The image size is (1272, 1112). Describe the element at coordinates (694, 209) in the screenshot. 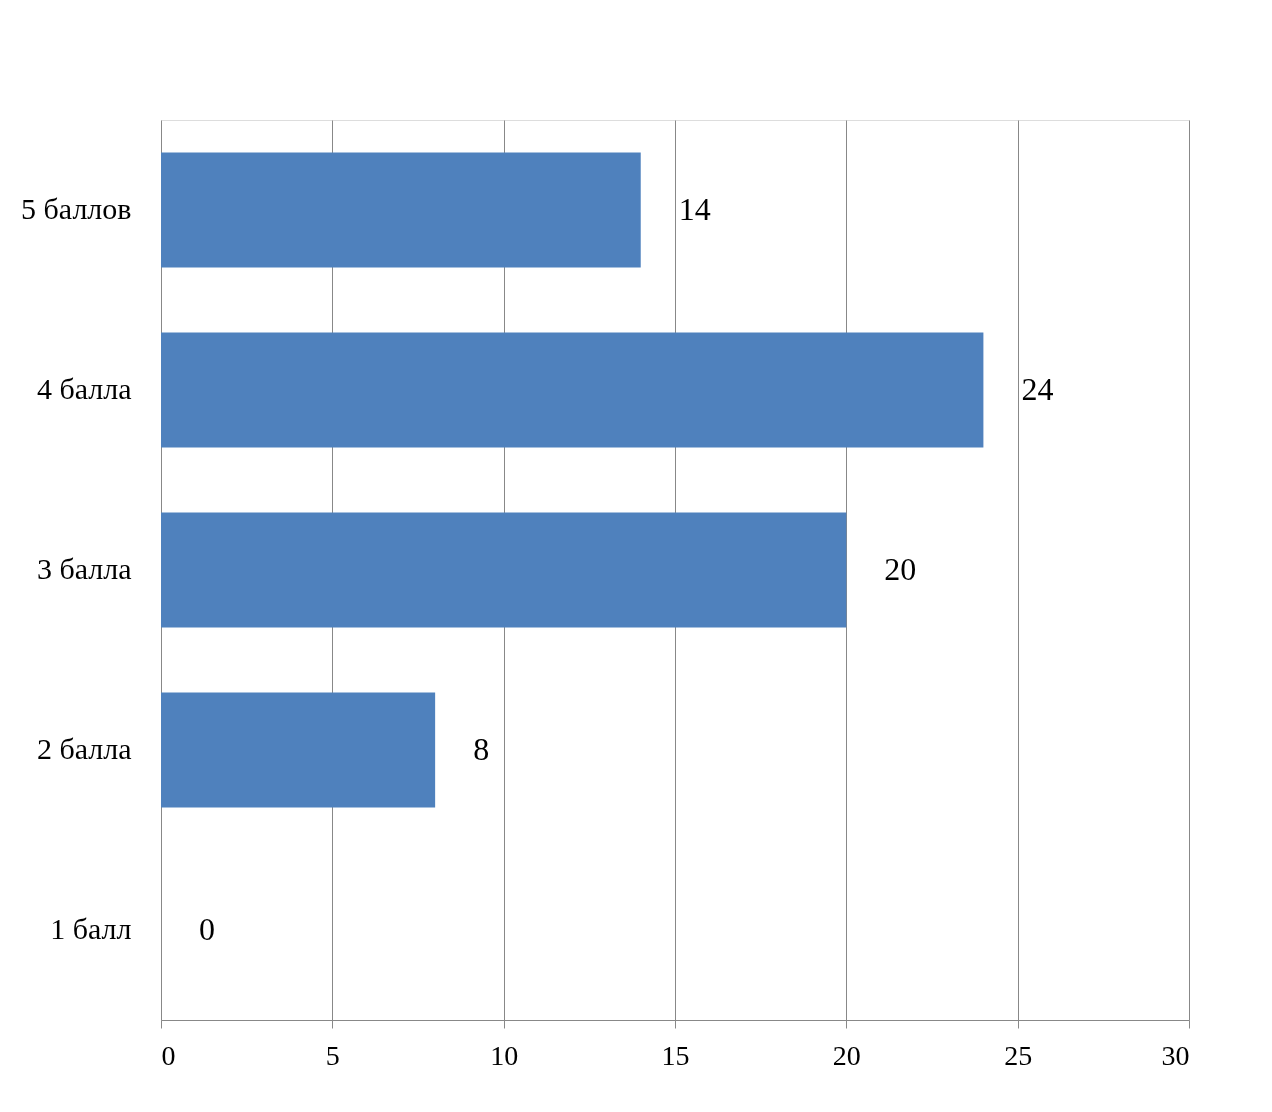

I see `data-label: 14` at that location.